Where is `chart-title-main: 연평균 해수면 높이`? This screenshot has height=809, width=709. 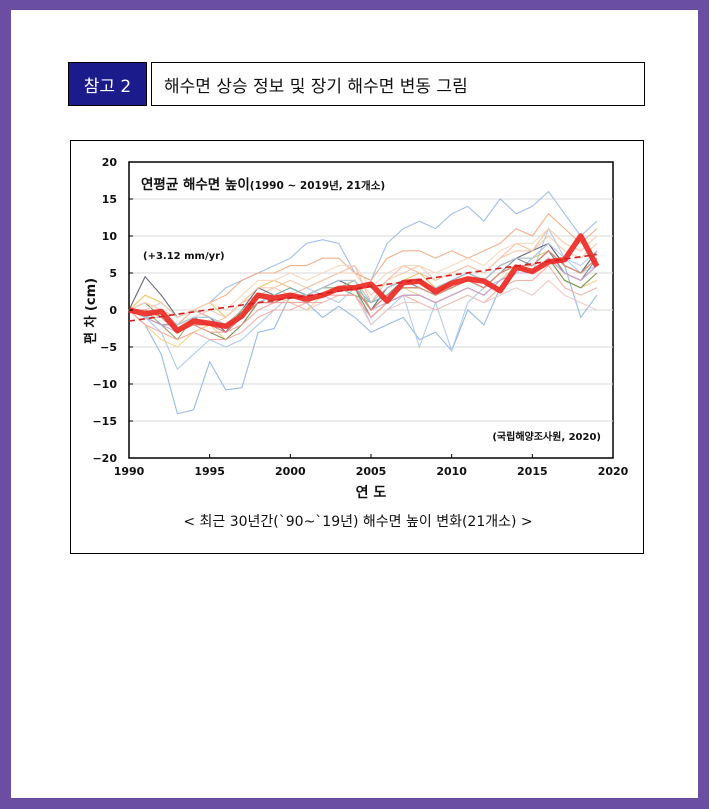
chart-title-main: 연평균 해수면 높이 is located at coordinates (195, 184).